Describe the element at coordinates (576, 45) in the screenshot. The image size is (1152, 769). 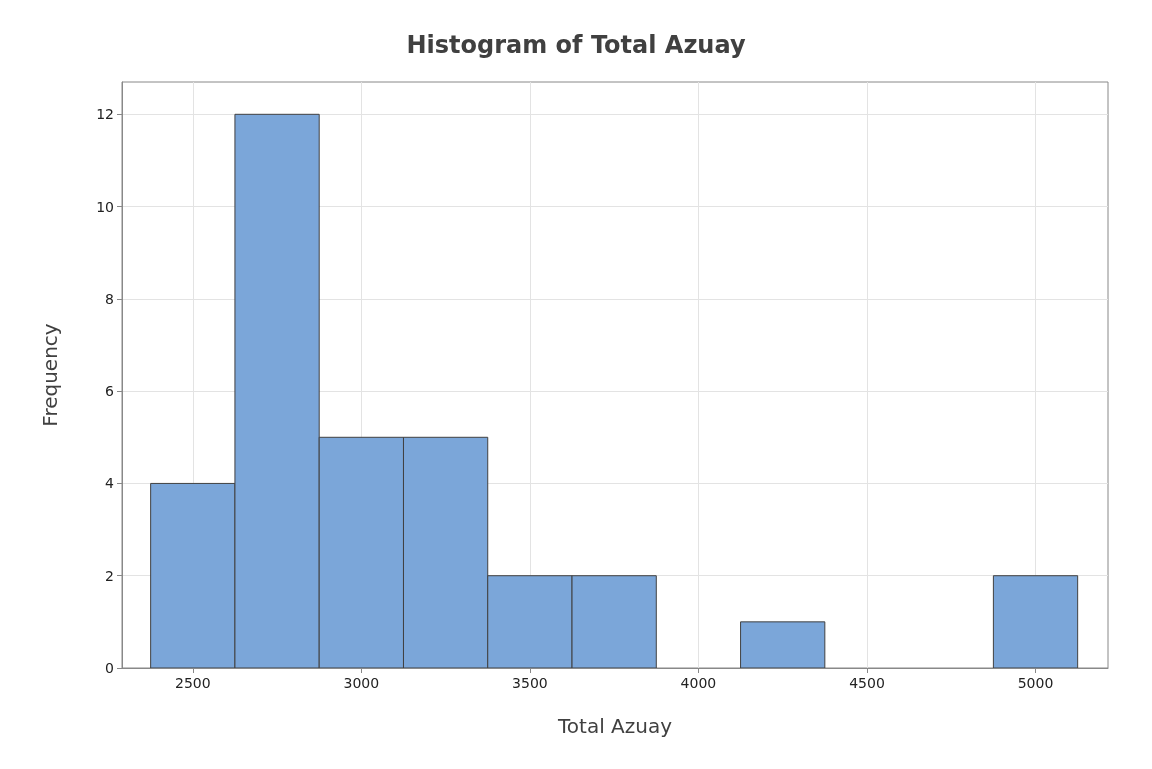
I see `chart-title: Histogram of Total Azuay` at that location.